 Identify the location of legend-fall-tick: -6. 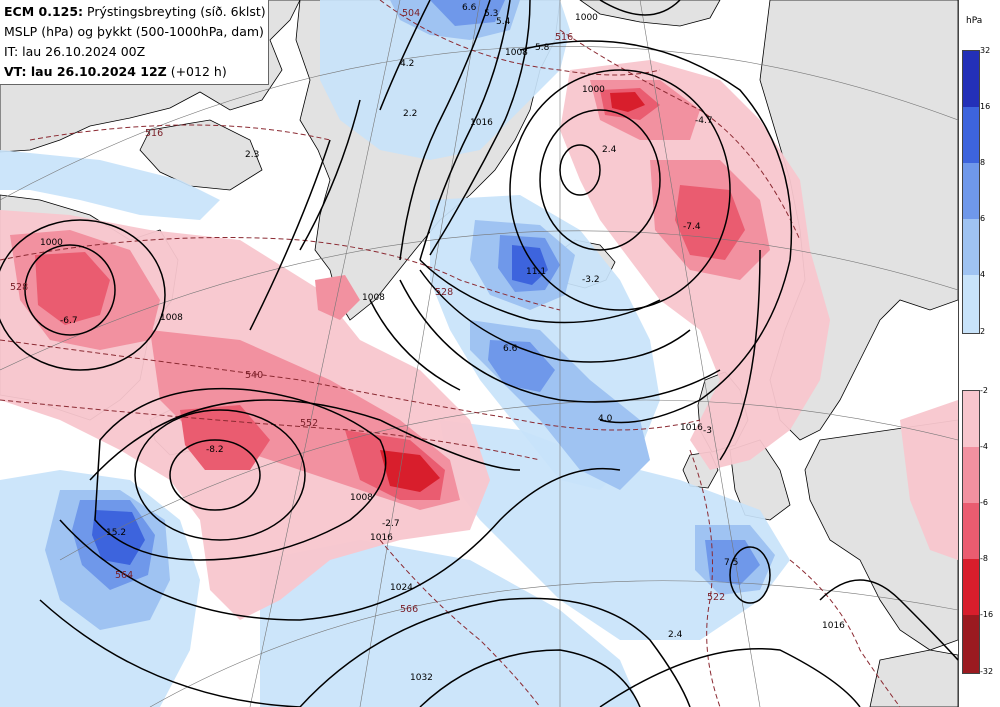
(984, 502).